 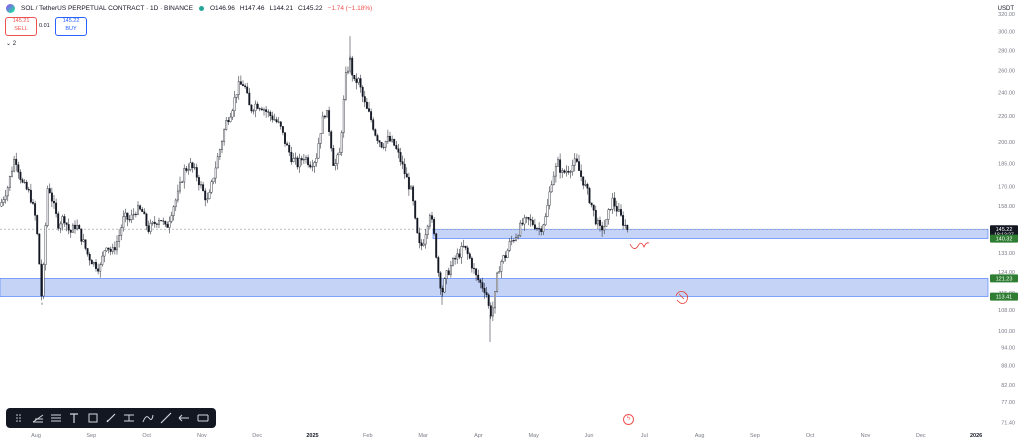 What do you see at coordinates (350, 8) in the screenshot?
I see `change-value: −1.74 (−1.18%)` at bounding box center [350, 8].